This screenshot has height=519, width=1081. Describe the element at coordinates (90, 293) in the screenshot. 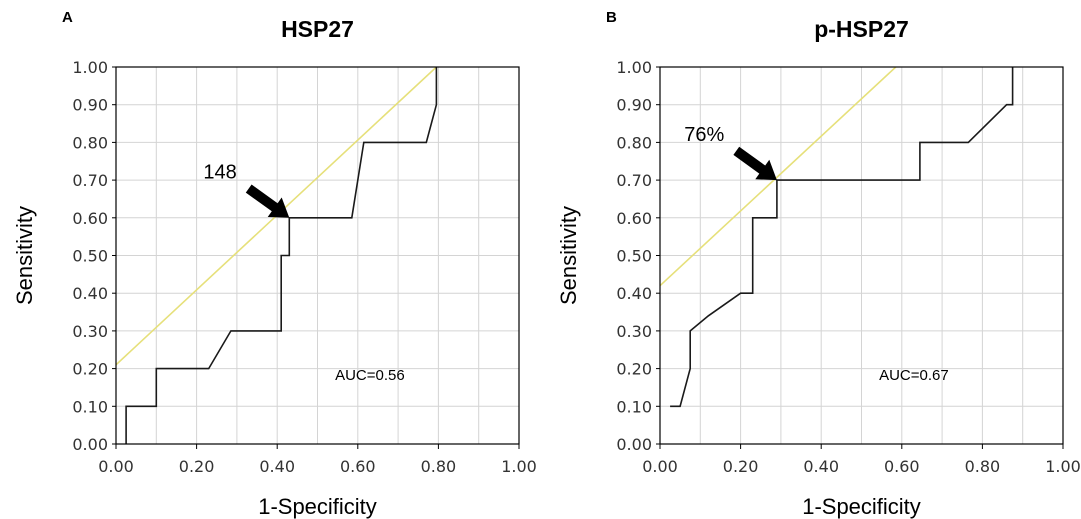

I see `panel-a-y-tick-label: 0.40` at that location.